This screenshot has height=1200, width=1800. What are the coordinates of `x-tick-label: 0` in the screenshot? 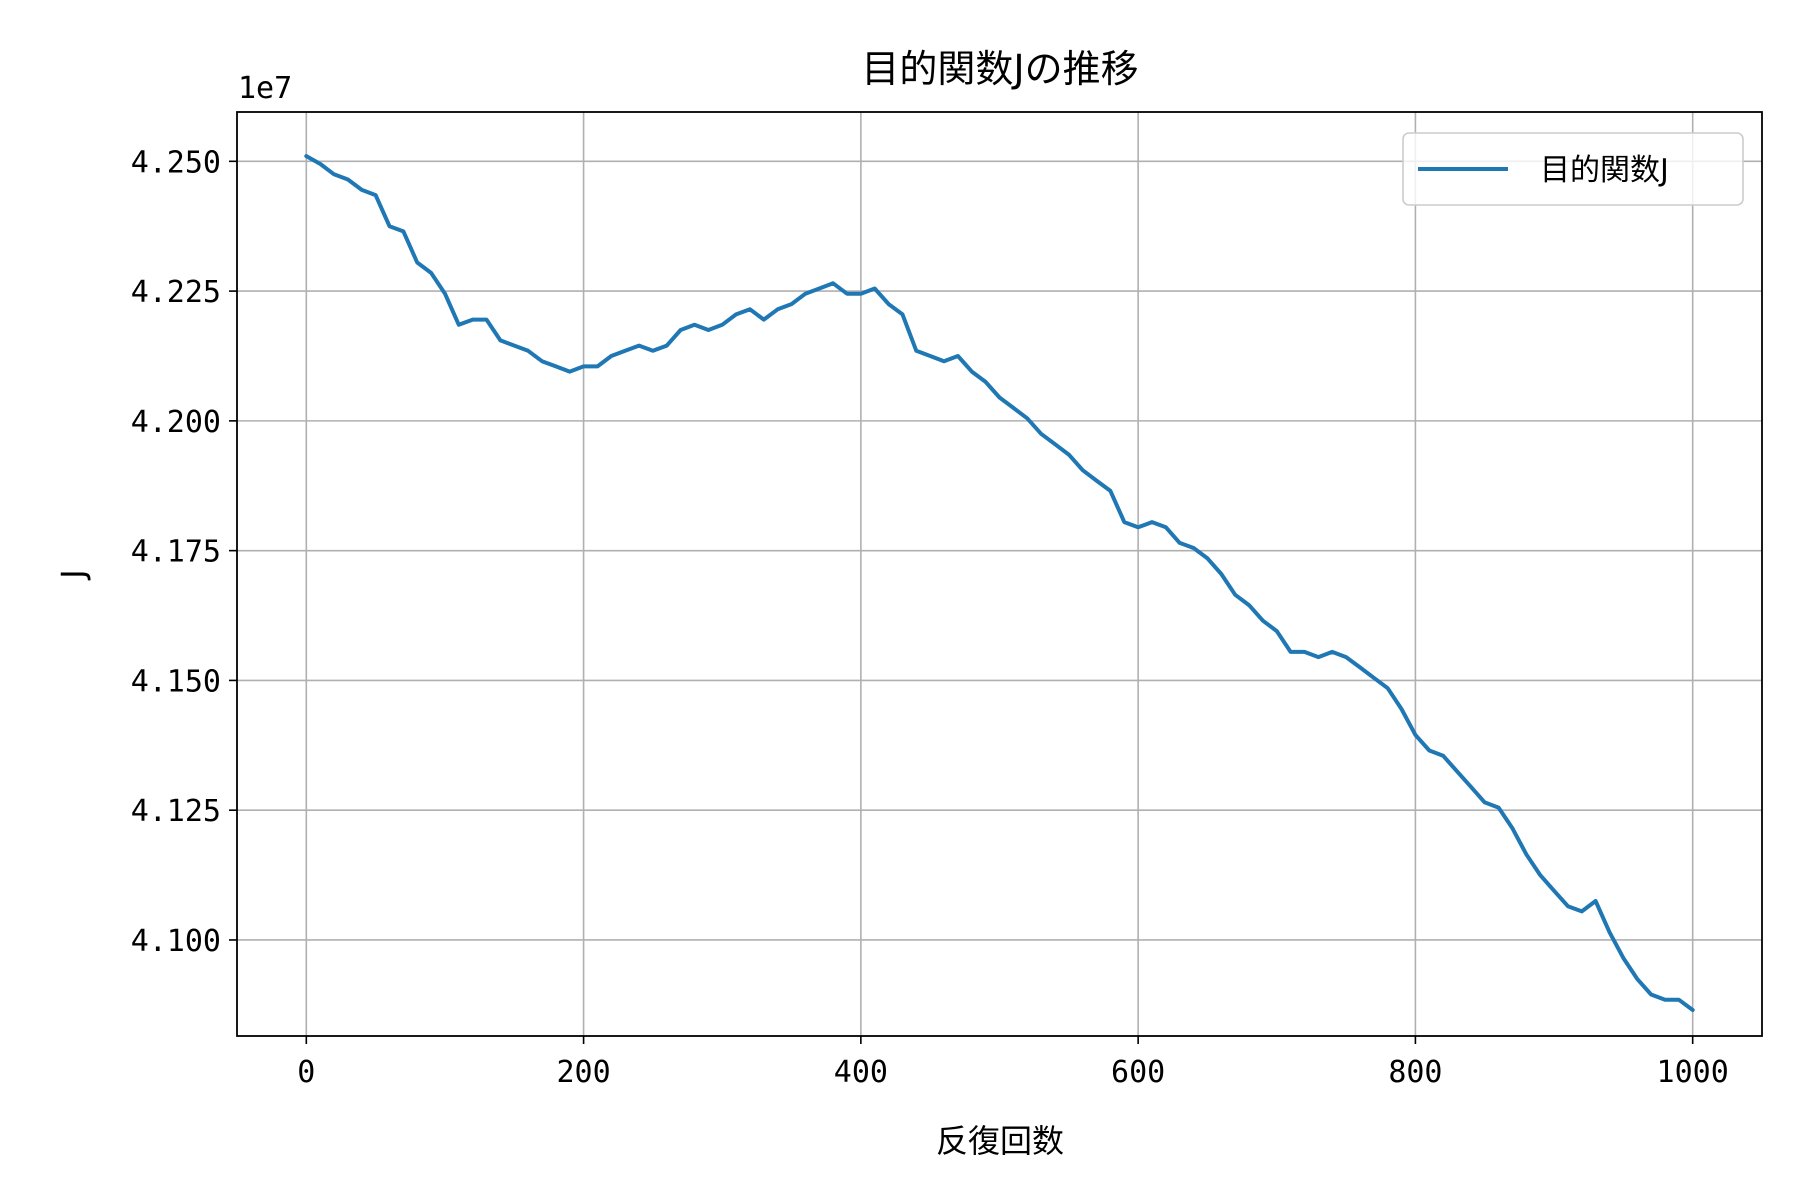 It's located at (306, 1072).